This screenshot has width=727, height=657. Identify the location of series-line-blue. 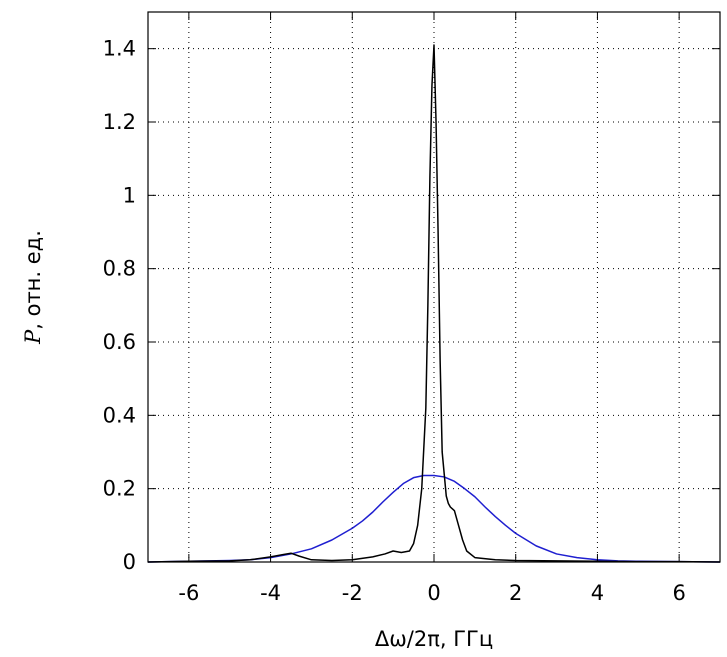
(434, 518).